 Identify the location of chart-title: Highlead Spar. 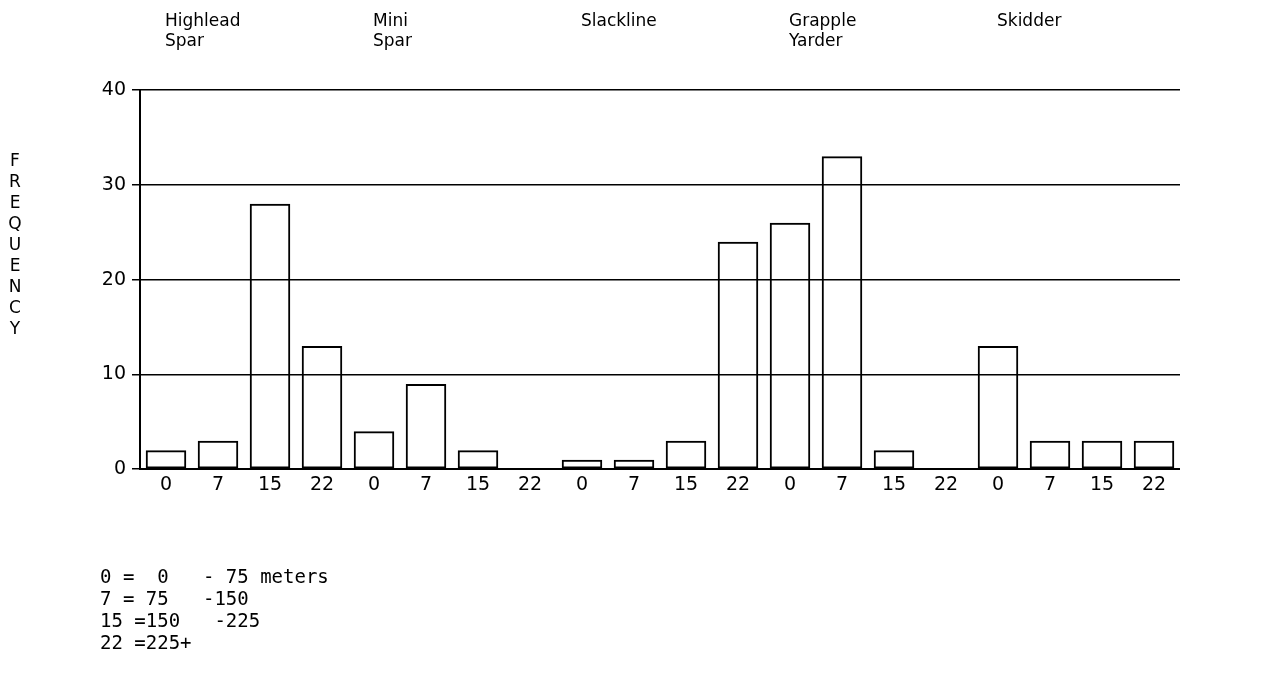
(203, 30).